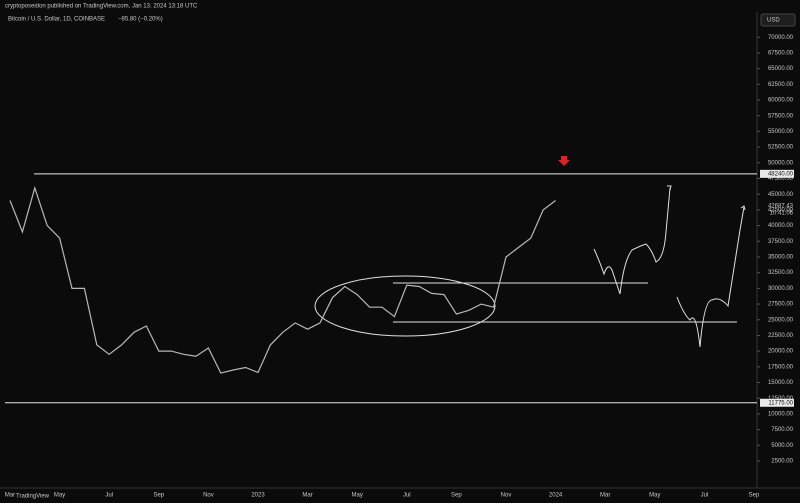 This screenshot has height=503, width=800. Describe the element at coordinates (781, 273) in the screenshot. I see `y-tick-label: 32500.00` at that location.